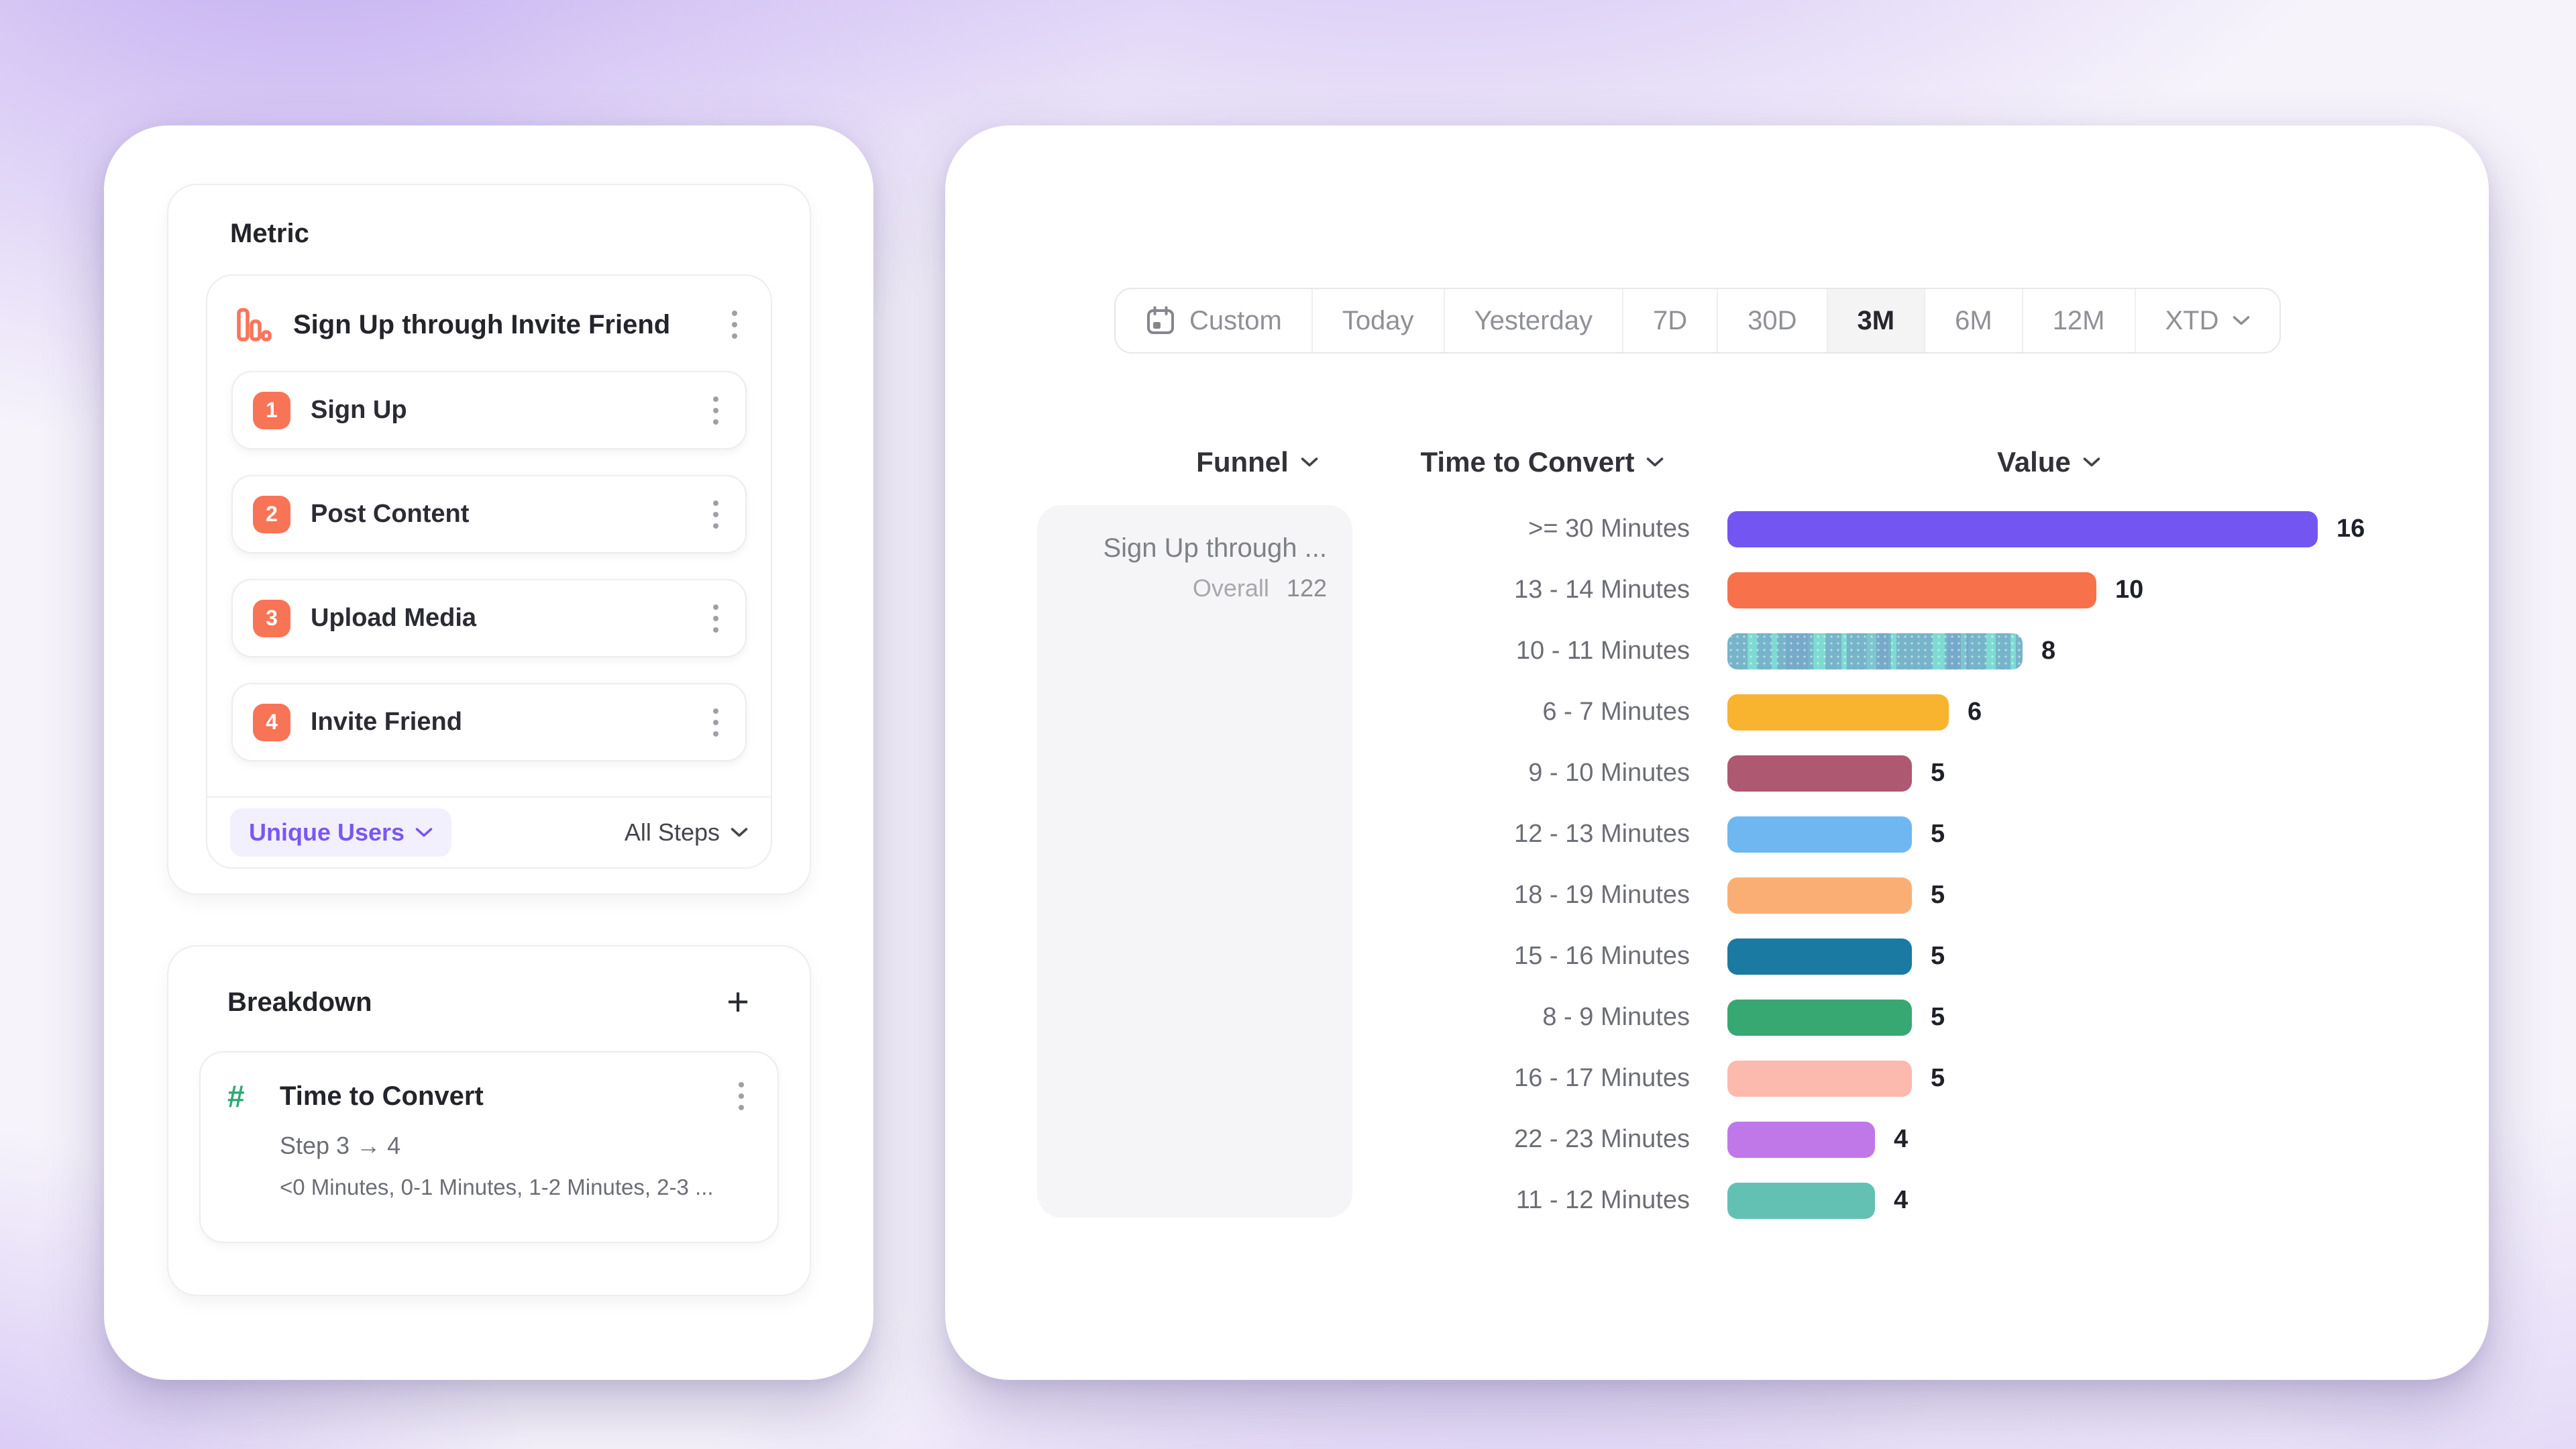 This screenshot has width=2576, height=1449. What do you see at coordinates (489, 618) in the screenshot?
I see `funnel-step-upload-media: 3 Upload Media` at bounding box center [489, 618].